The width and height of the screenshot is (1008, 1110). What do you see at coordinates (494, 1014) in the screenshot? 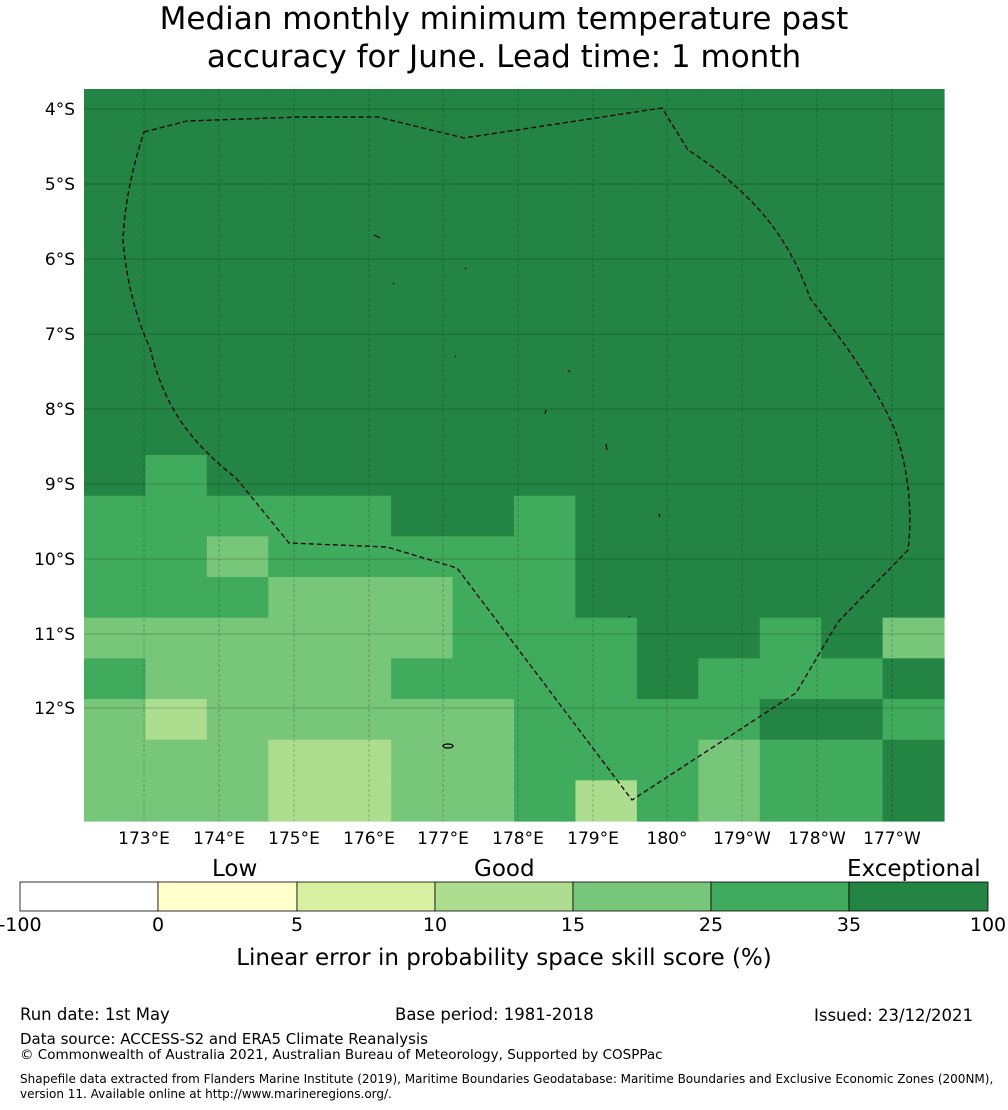
I see `base-period: Base period: 1981-2018` at bounding box center [494, 1014].